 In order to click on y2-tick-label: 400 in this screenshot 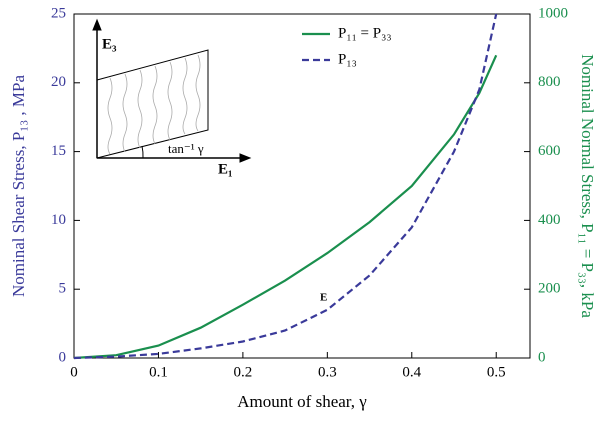, I will do `click(549, 220)`.